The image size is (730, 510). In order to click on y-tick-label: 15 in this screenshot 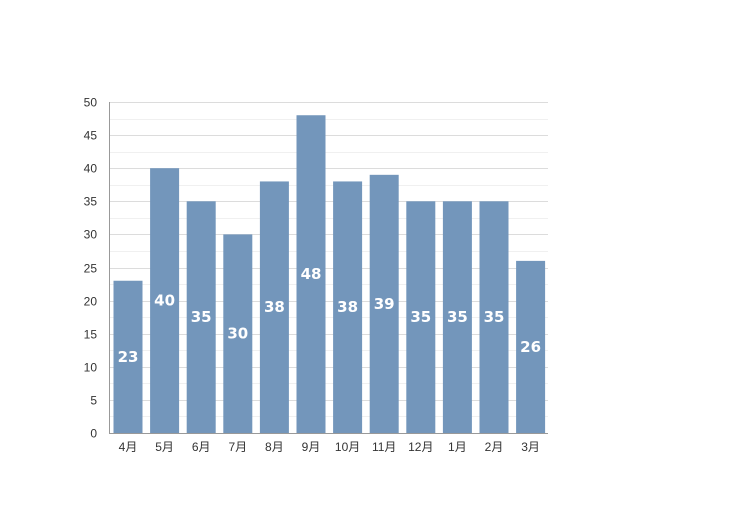, I will do `click(91, 335)`.